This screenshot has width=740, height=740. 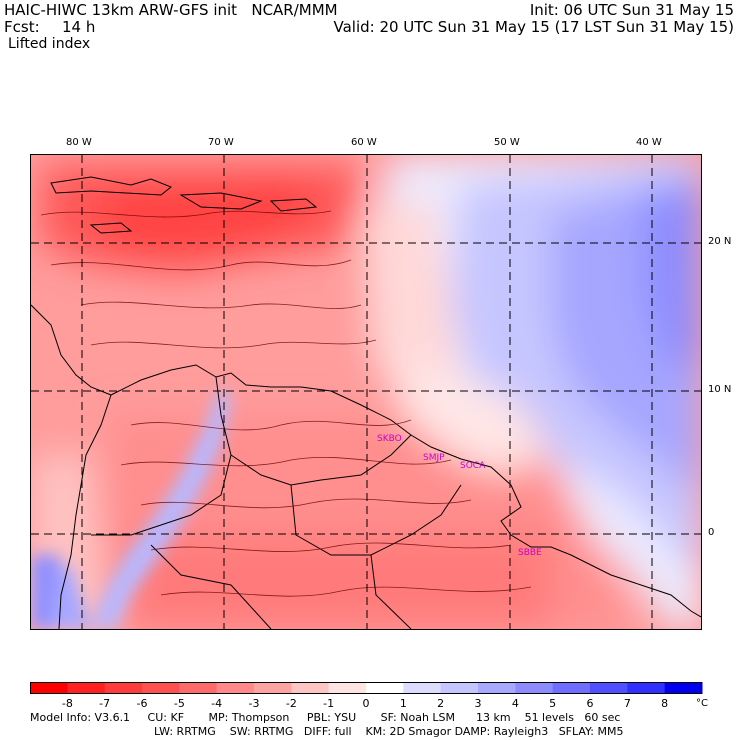 I want to click on colorbar-tick-label: -4, so click(x=216, y=703).